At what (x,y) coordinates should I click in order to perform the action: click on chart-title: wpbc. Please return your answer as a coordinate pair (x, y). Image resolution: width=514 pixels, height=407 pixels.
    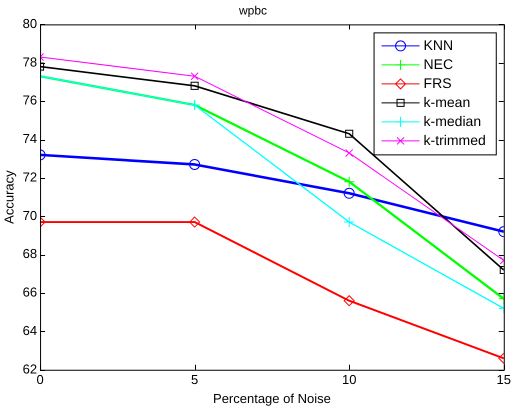
    Looking at the image, I should click on (253, 11).